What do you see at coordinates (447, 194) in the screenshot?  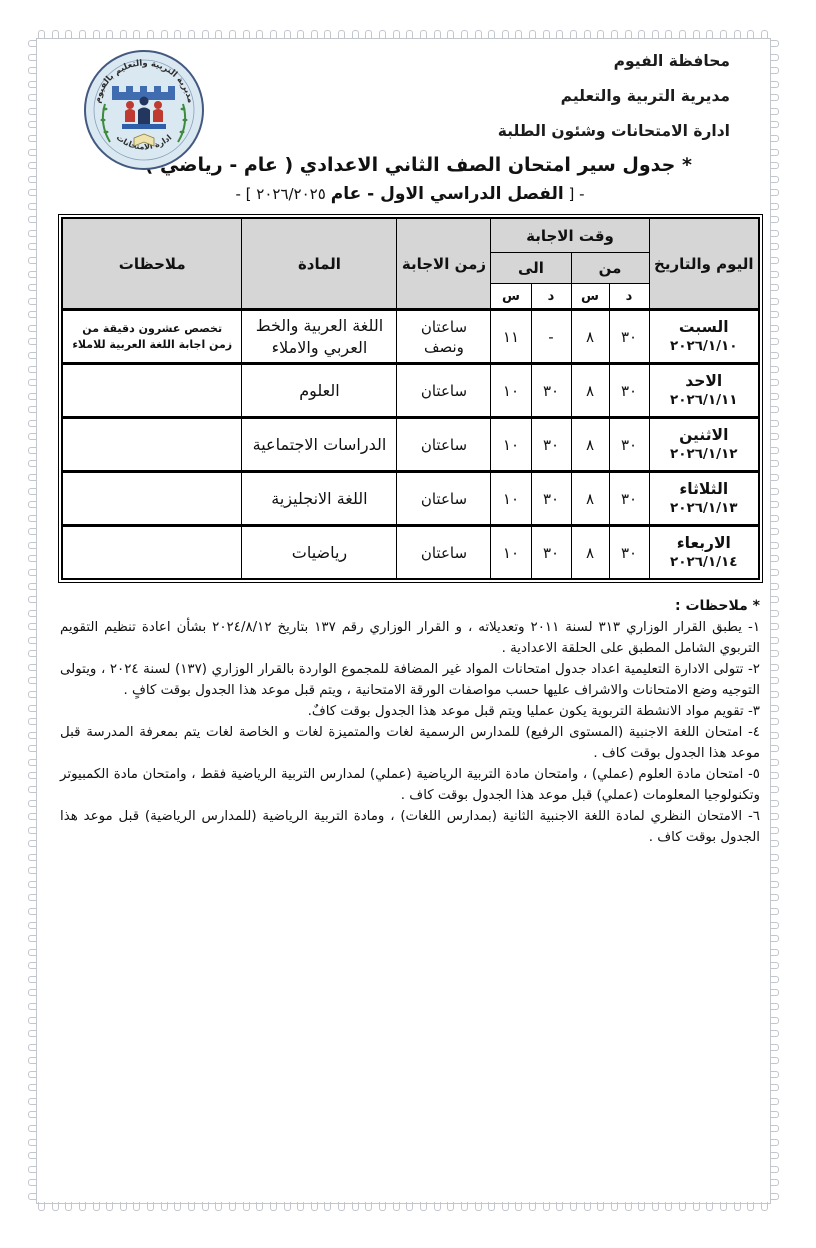 I see `subtitle-semester-label: الفصل الدراسي الاول - عام` at bounding box center [447, 194].